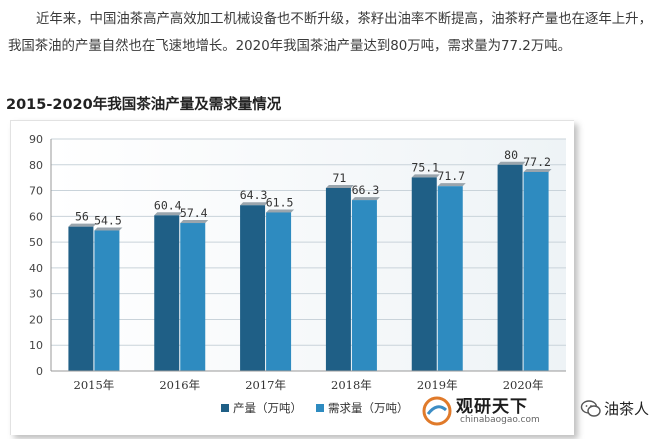  I want to click on data-label: 75.1, so click(425, 167).